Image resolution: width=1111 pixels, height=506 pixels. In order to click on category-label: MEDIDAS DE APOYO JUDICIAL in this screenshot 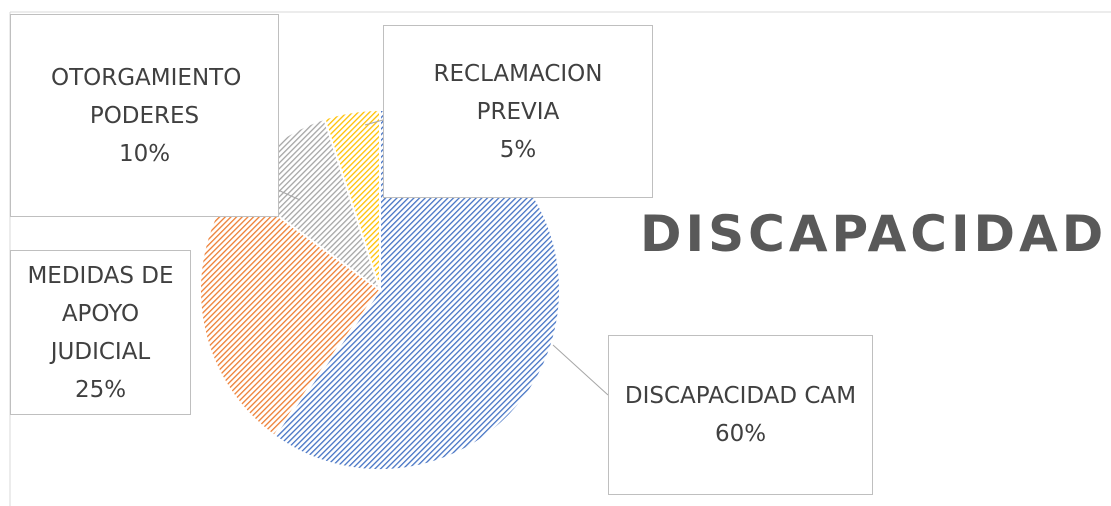, I will do `click(100, 313)`.